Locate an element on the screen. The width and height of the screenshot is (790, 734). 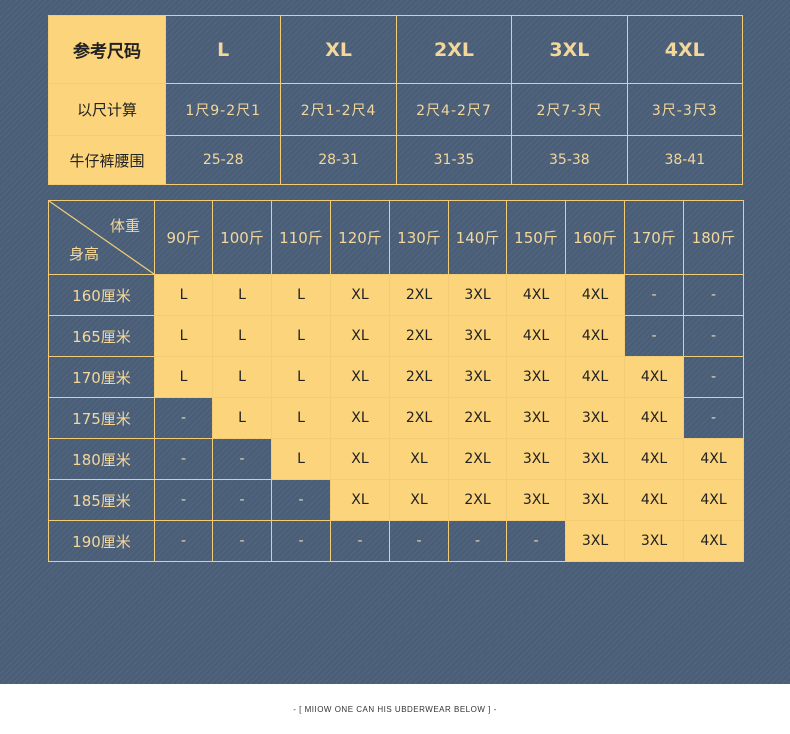
height-axis-label: 身高 is located at coordinates (84, 254).